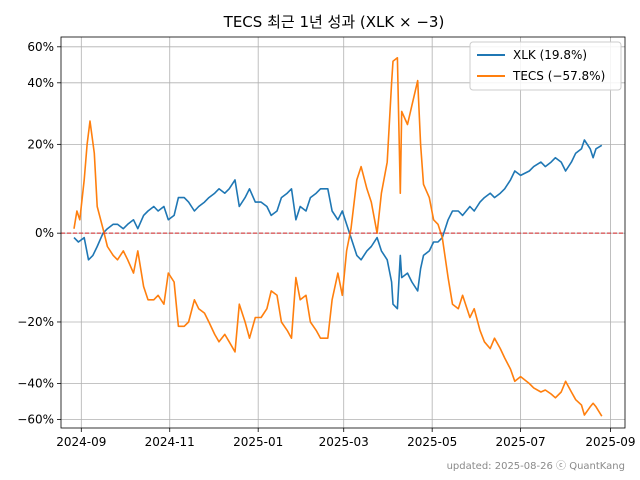  I want to click on y-tick-label: 0%, so click(44, 233).